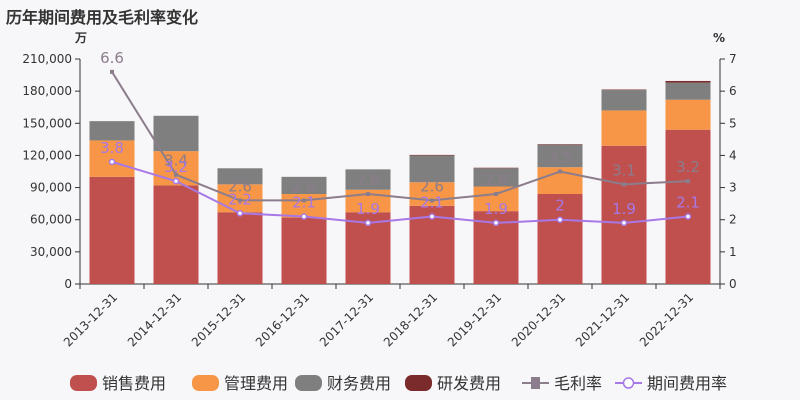 The height and width of the screenshot is (400, 800). Describe the element at coordinates (51, 252) in the screenshot. I see `y-left-tick-label: 30,000` at that location.